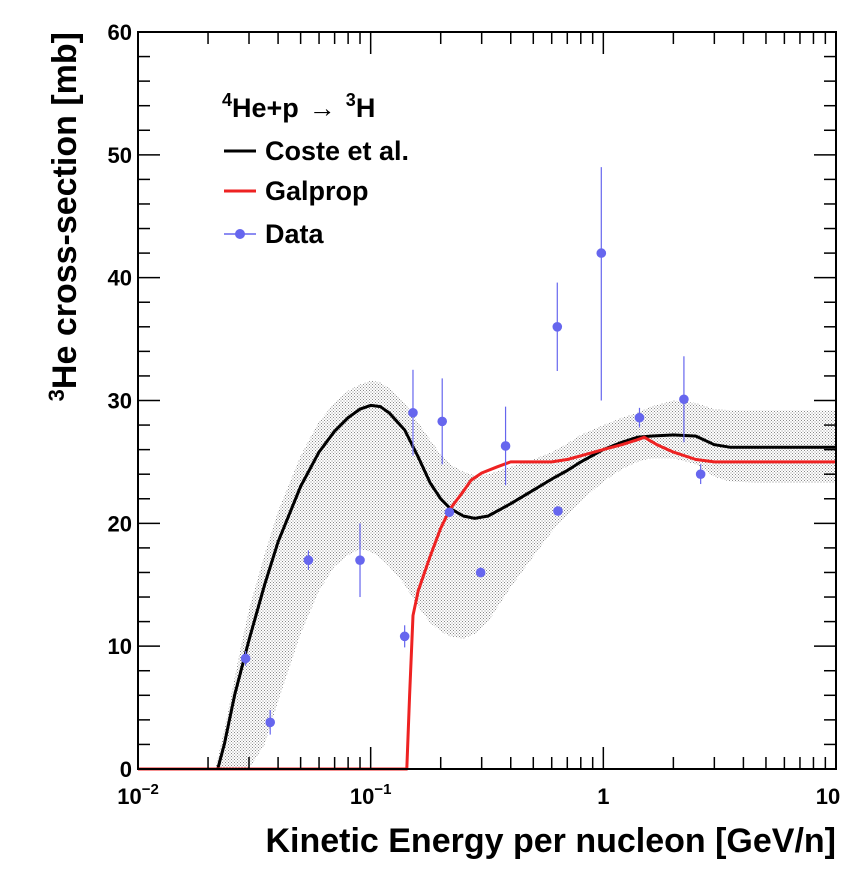 This screenshot has height=876, width=868. I want to click on x-tick-label: 10, so click(828, 796).